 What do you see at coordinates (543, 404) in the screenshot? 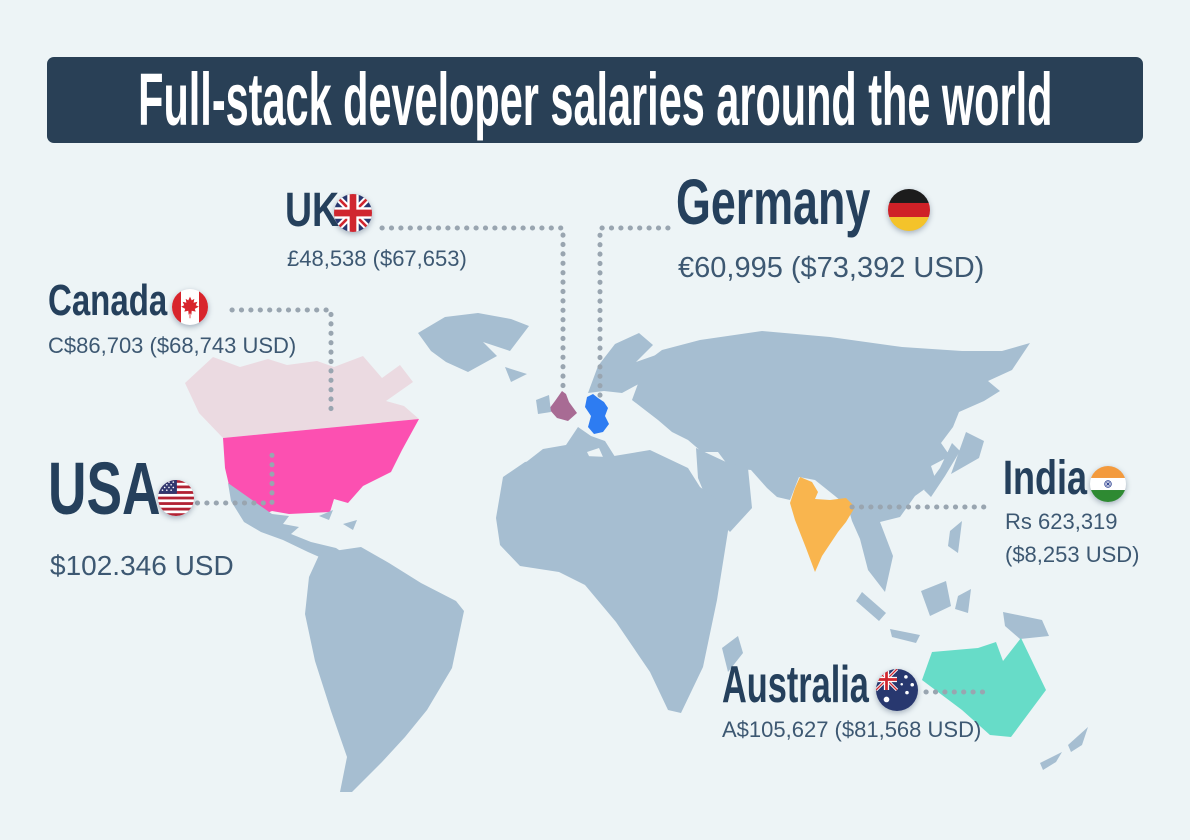
I see `map-region-ireland` at bounding box center [543, 404].